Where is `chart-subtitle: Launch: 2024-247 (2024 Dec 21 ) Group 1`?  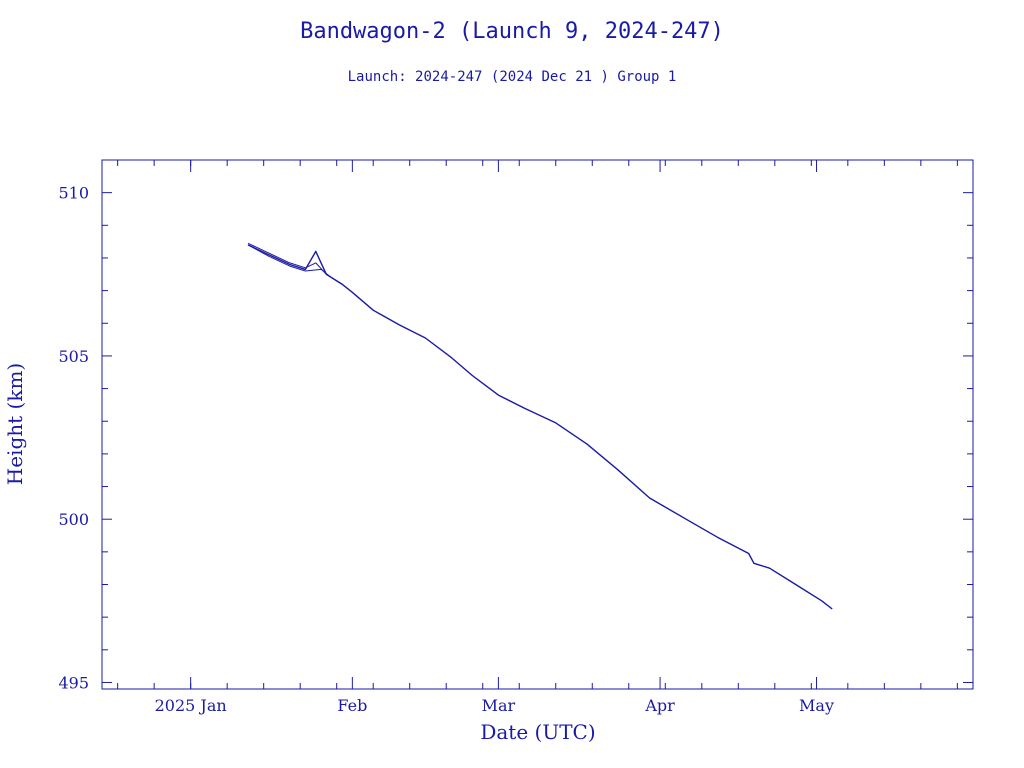 chart-subtitle: Launch: 2024-247 (2024 Dec 21 ) Group 1 is located at coordinates (512, 77).